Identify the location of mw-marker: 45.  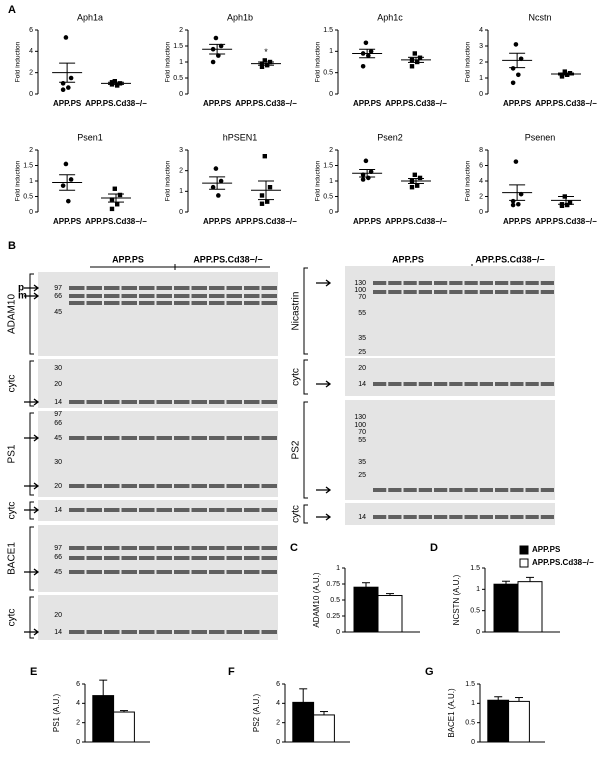
(58, 572).